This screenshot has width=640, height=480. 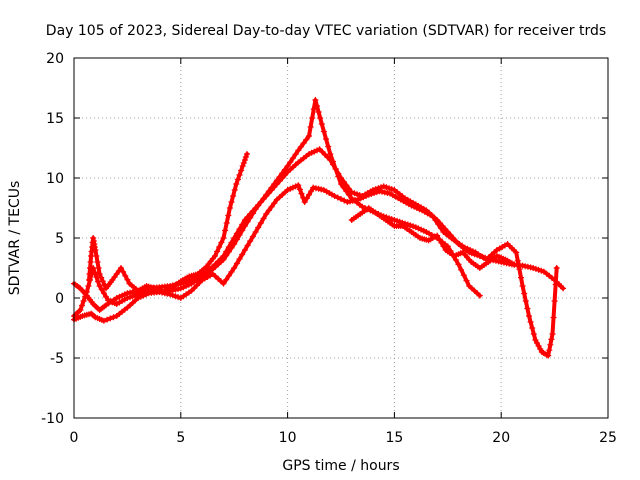 What do you see at coordinates (608, 438) in the screenshot?
I see `x-tick-label: 25` at bounding box center [608, 438].